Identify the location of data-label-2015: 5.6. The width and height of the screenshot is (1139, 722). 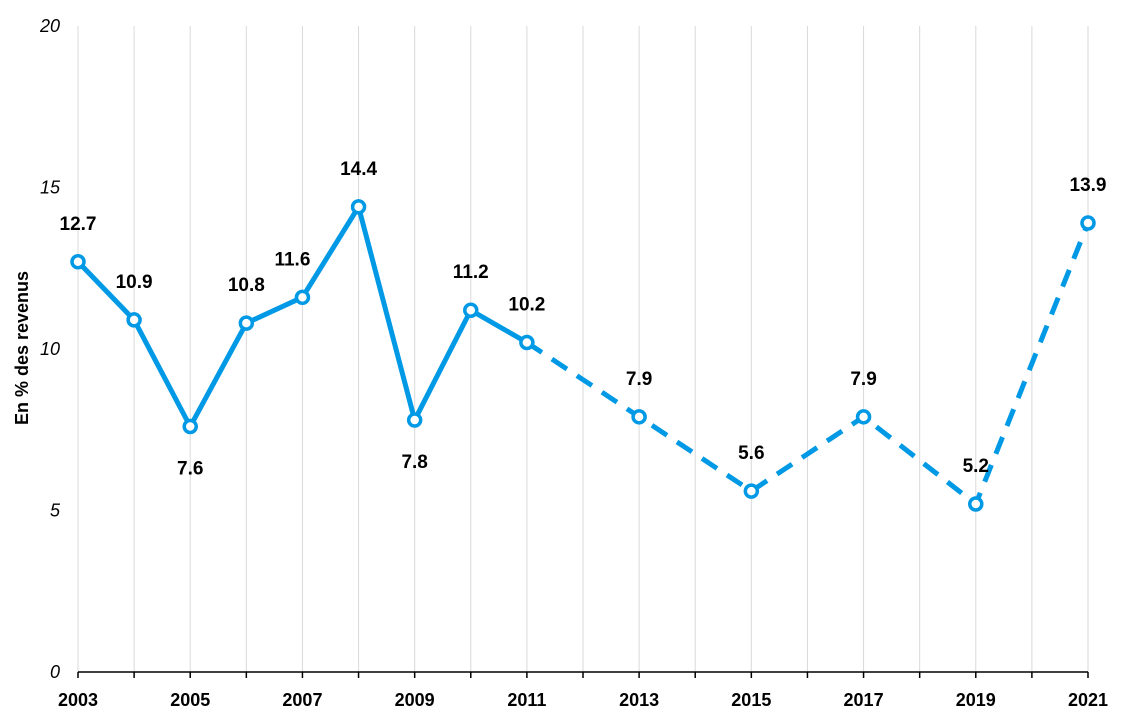
(751, 453).